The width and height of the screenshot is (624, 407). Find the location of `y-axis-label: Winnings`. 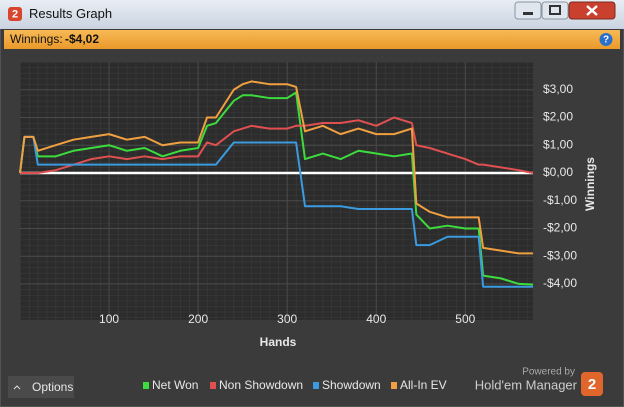

y-axis-label: Winnings is located at coordinates (590, 184).